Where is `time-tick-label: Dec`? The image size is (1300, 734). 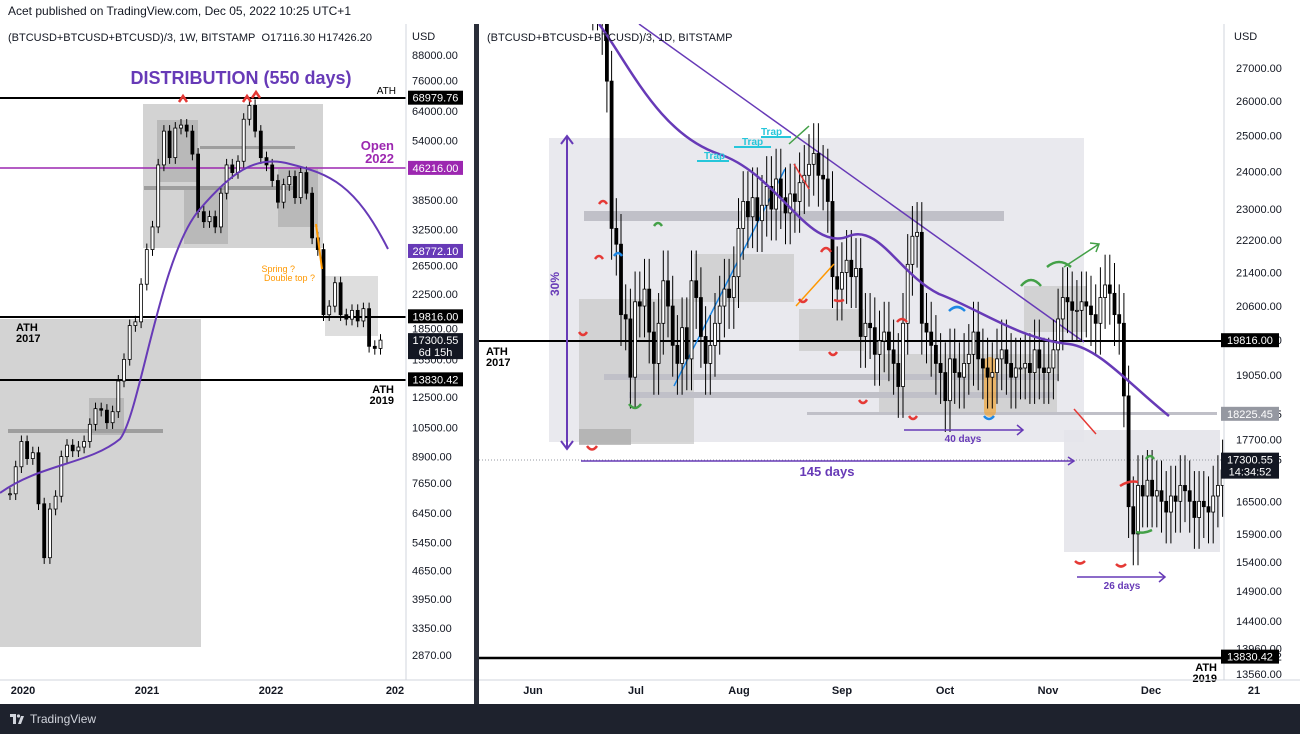
time-tick-label: Dec is located at coordinates (1151, 691).